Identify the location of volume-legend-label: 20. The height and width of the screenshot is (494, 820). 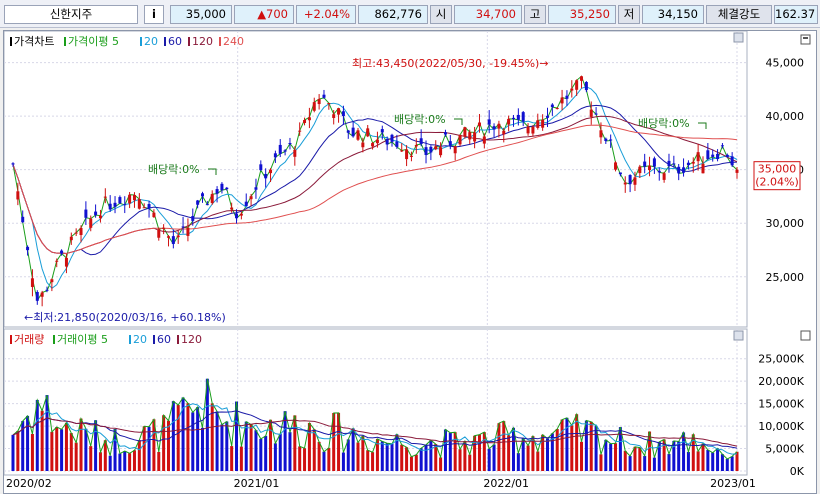
(140, 339).